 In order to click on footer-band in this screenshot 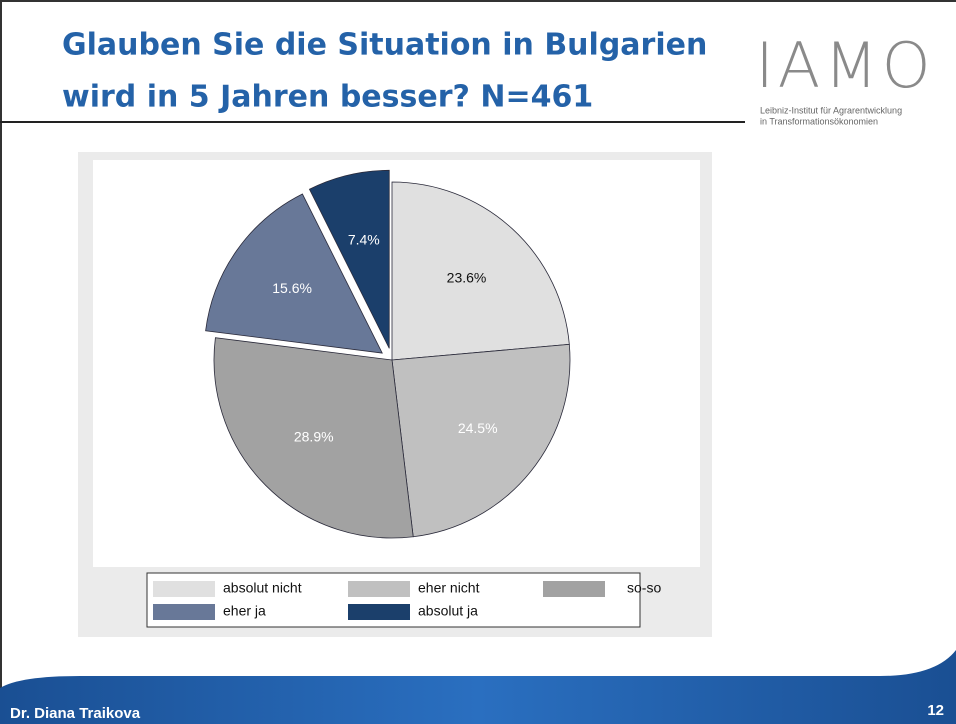, I will do `click(478, 687)`.